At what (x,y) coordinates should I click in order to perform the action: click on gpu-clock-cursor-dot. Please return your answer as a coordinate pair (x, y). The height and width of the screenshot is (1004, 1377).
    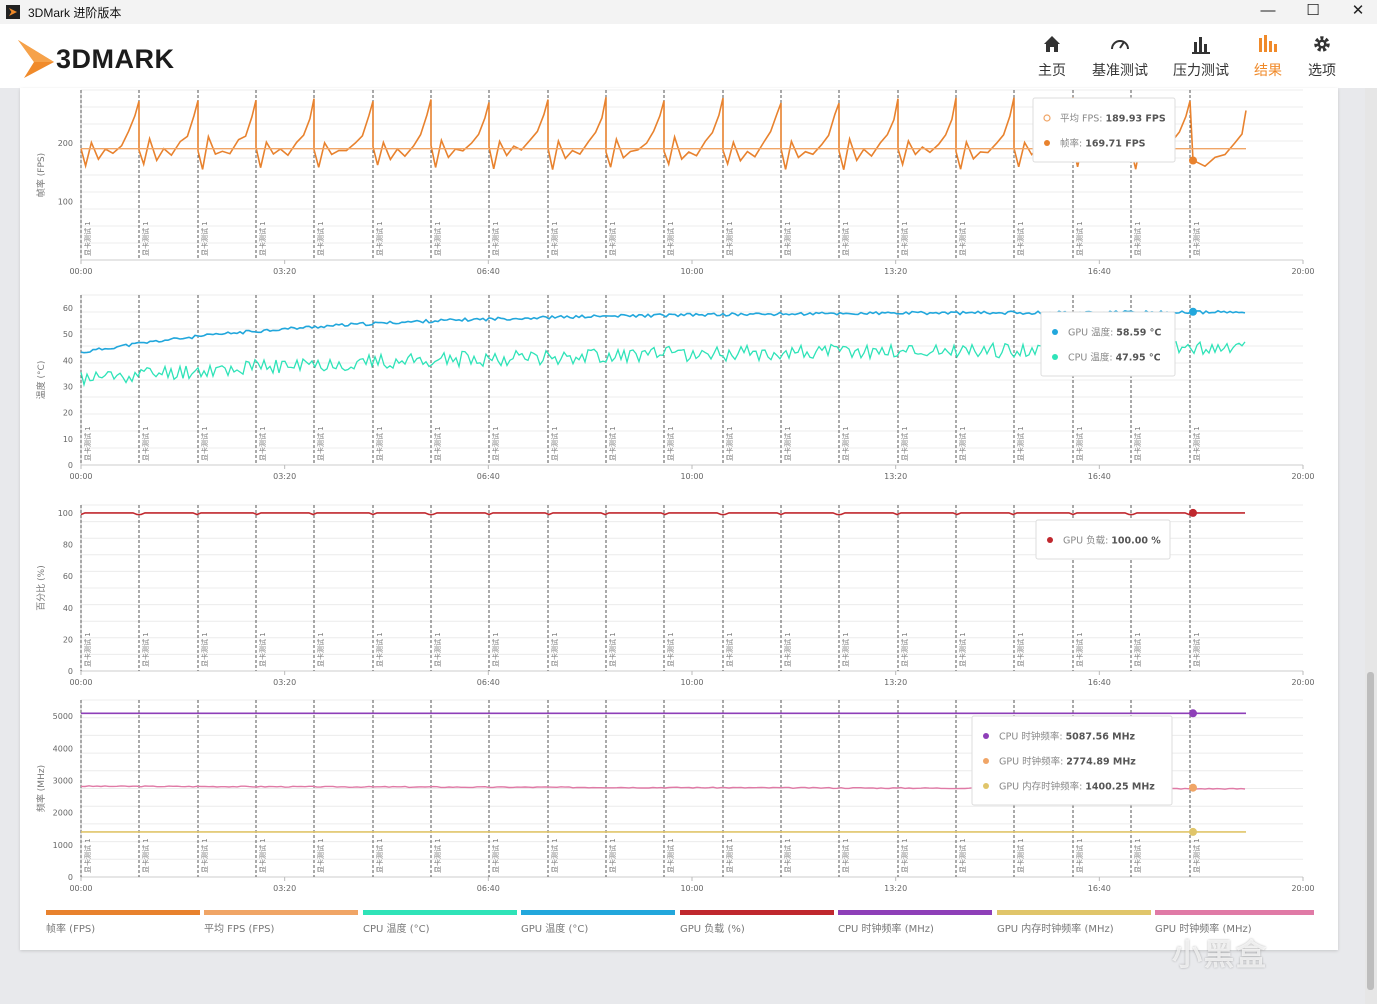
    Looking at the image, I should click on (1193, 787).